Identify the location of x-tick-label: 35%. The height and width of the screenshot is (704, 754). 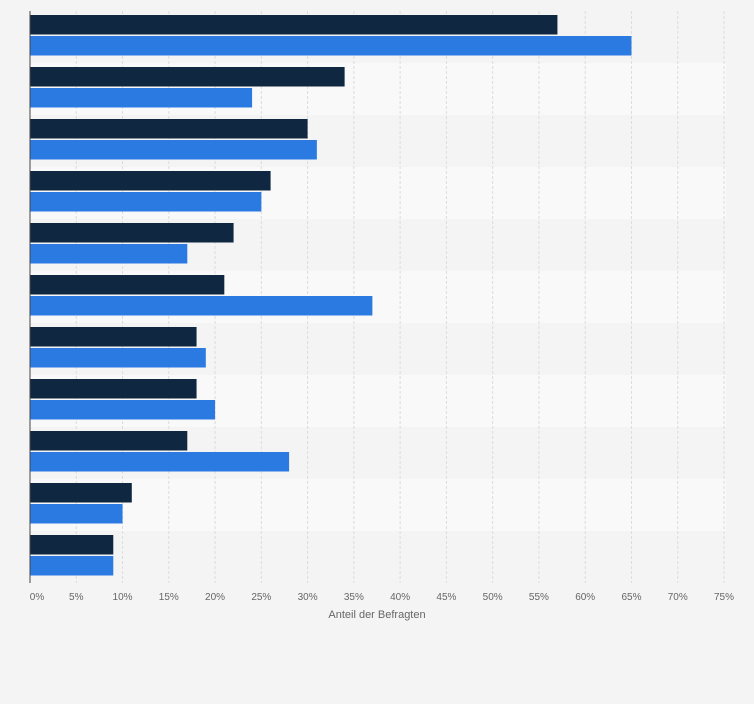
(354, 597).